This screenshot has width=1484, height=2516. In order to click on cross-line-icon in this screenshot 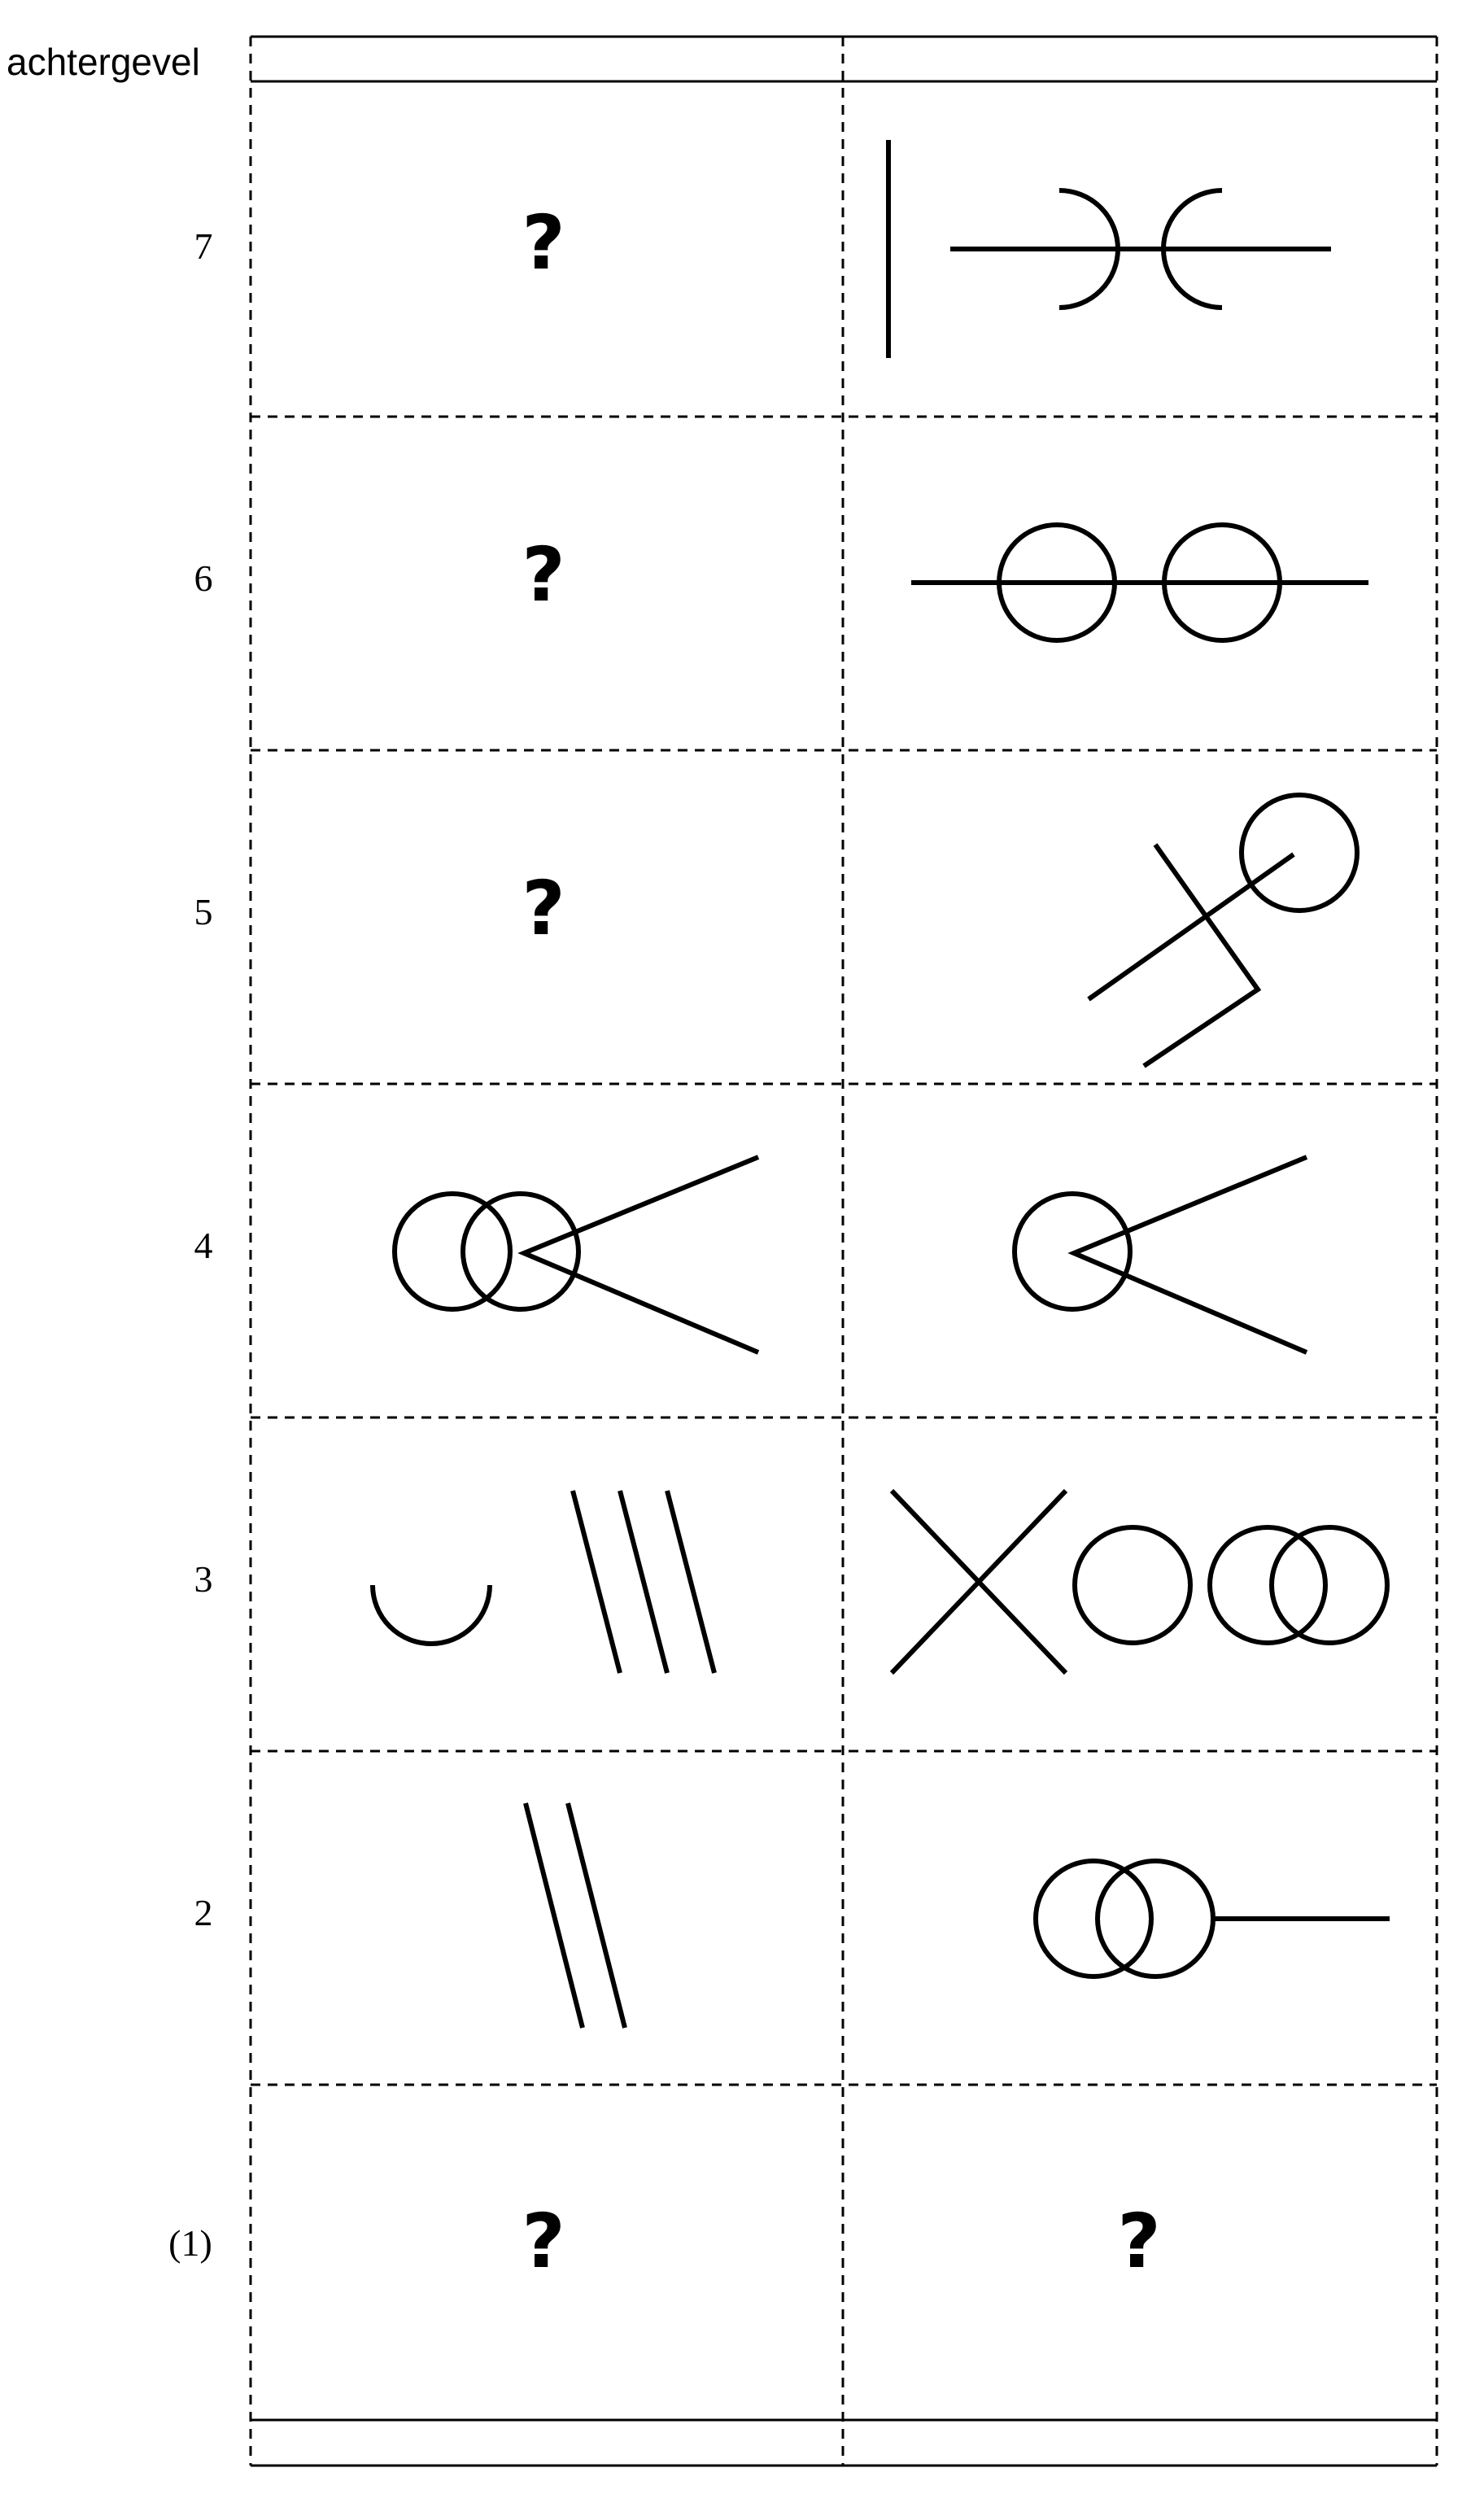, I will do `click(979, 1581)`.